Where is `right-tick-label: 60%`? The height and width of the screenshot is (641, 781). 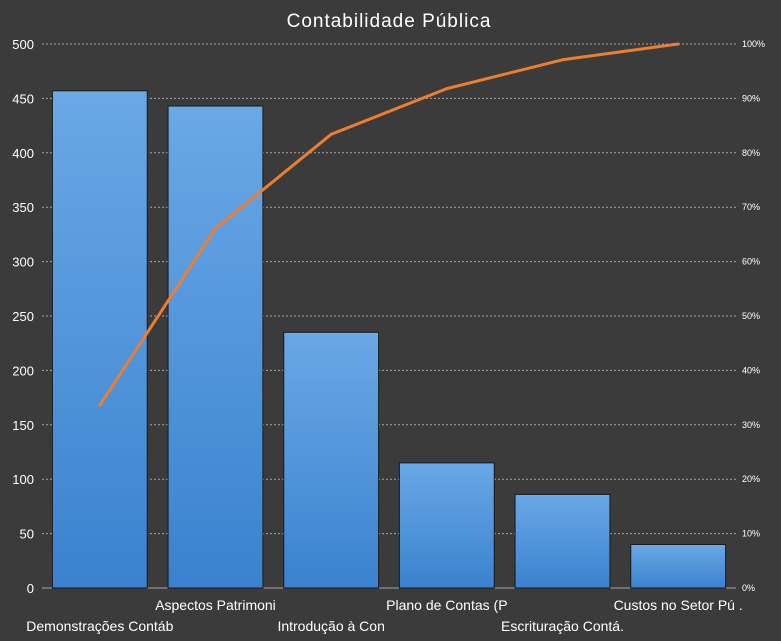 right-tick-label: 60% is located at coordinates (751, 262).